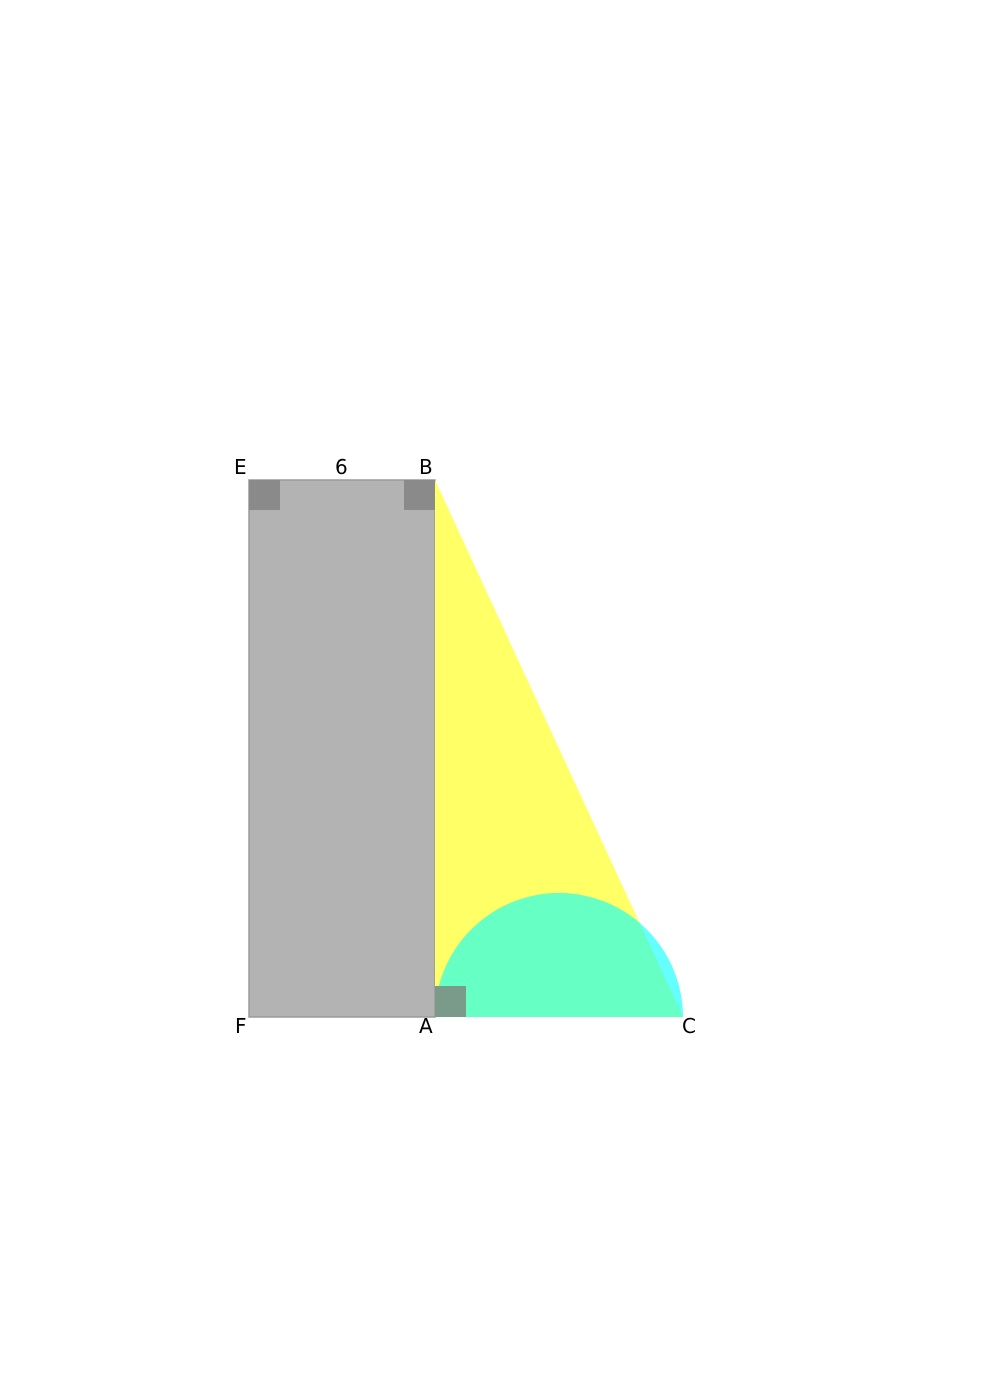 The width and height of the screenshot is (1000, 1400). Describe the element at coordinates (419, 495) in the screenshot. I see `right-angle-marker-b` at that location.